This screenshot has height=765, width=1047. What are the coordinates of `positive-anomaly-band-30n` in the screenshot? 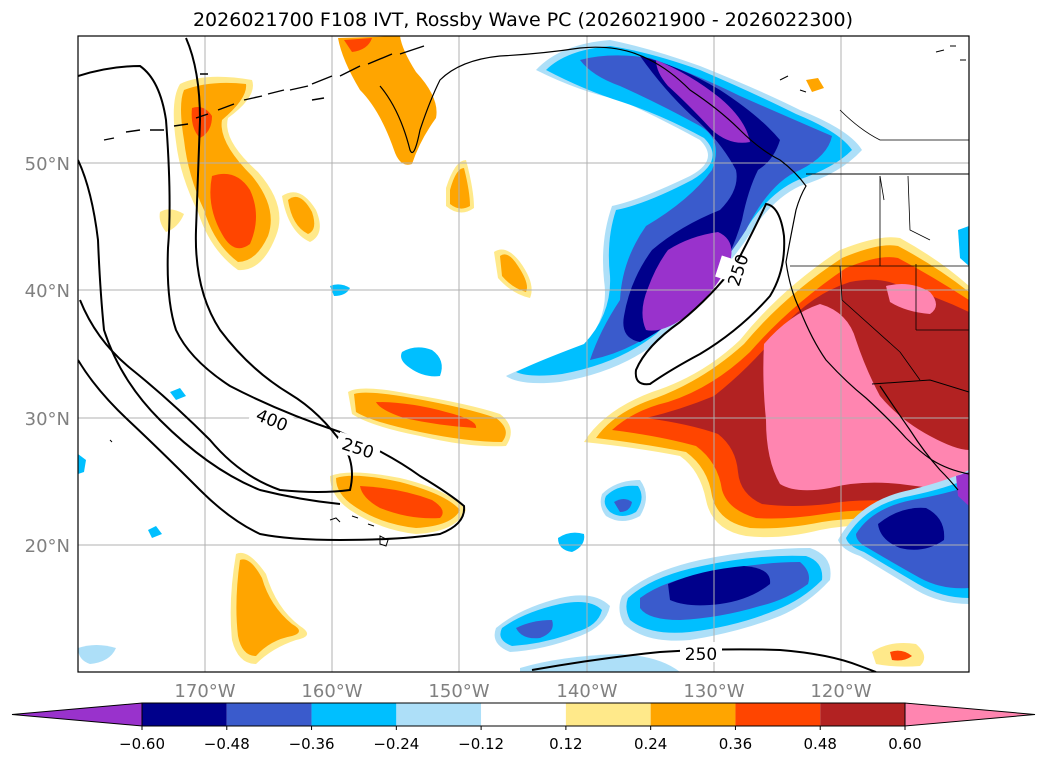 It's located at (426, 415).